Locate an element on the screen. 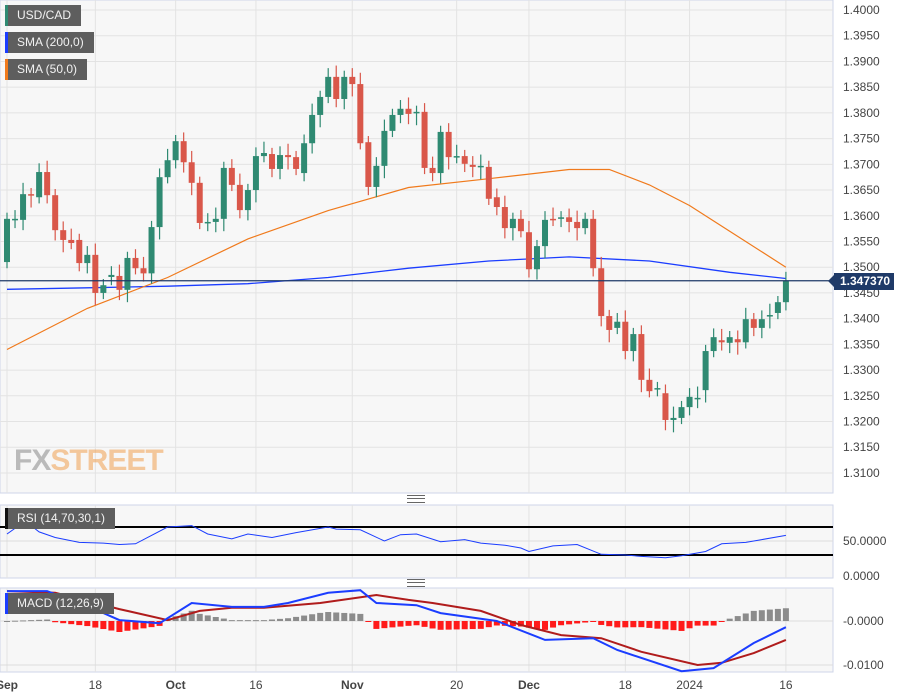 This screenshot has width=898, height=697. rsi-tick-label: 0.0000 is located at coordinates (861, 576).